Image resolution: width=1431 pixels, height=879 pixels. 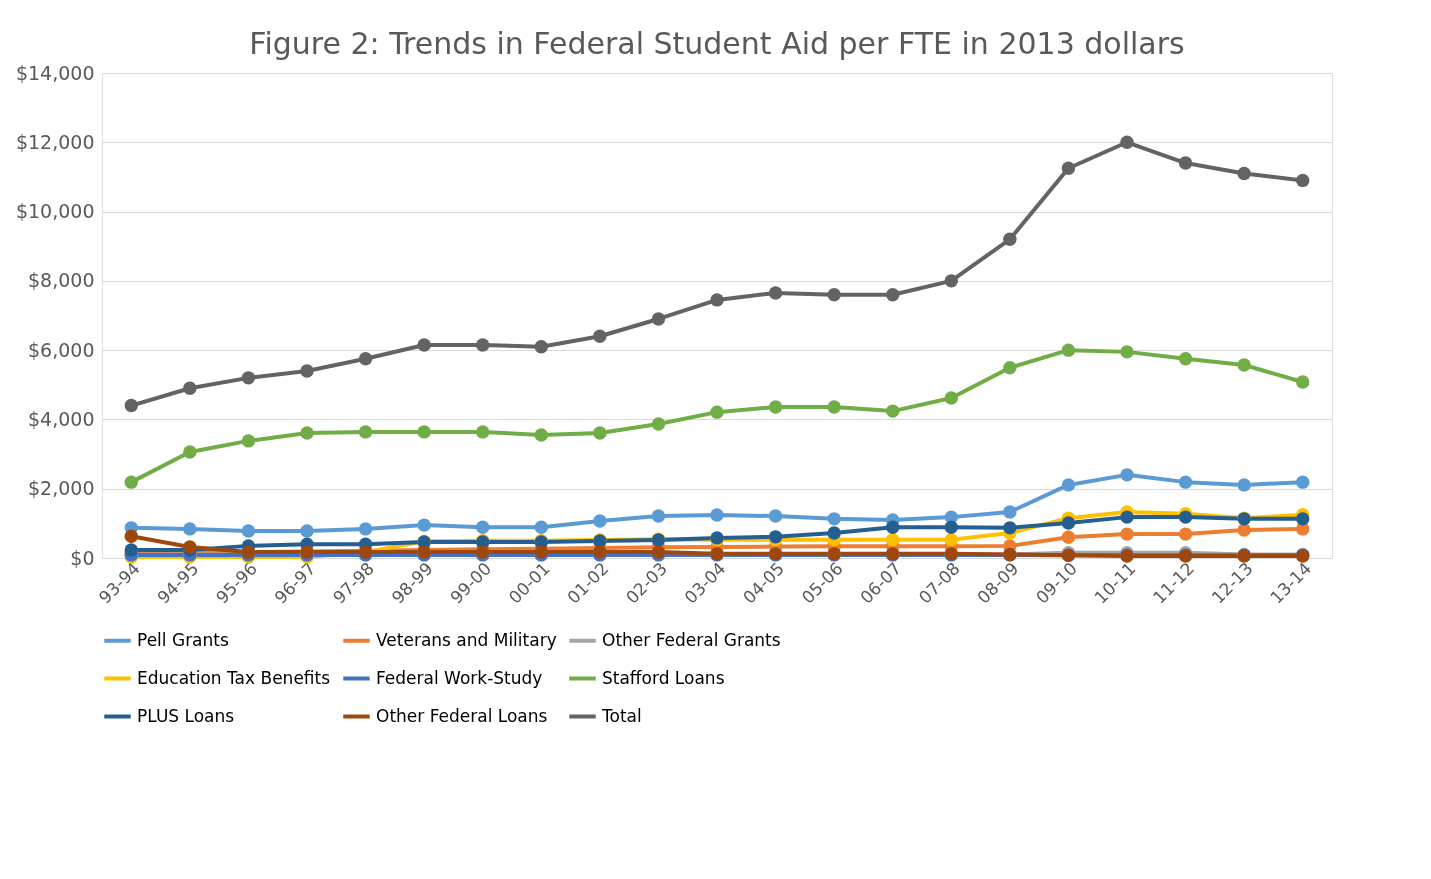 What do you see at coordinates (663, 677) in the screenshot?
I see `legend-label: Stafford Loans` at bounding box center [663, 677].